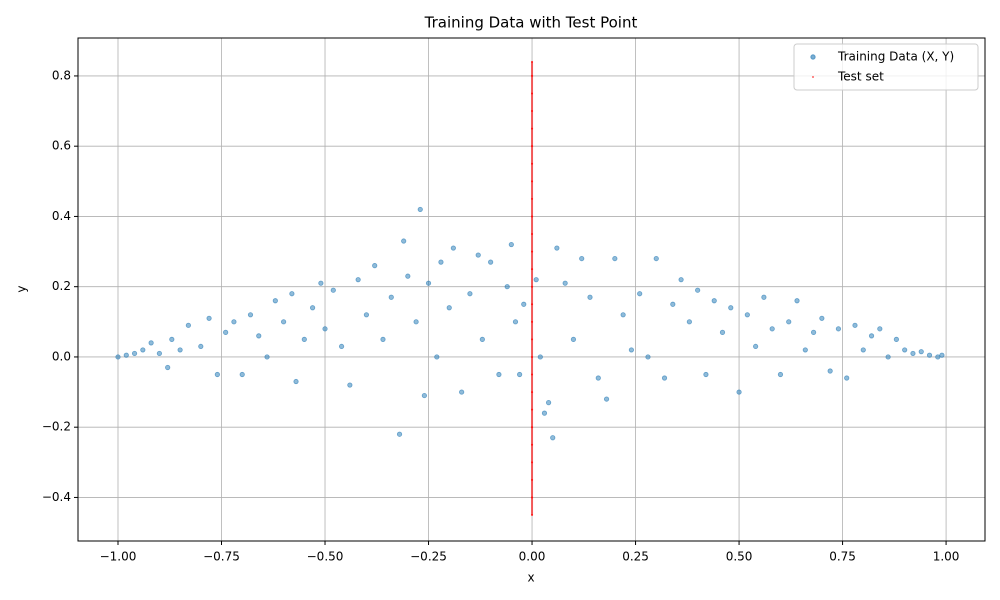 The image size is (1000, 600). Describe the element at coordinates (531, 23) in the screenshot. I see `chart-title: Training Data with Test Point` at that location.